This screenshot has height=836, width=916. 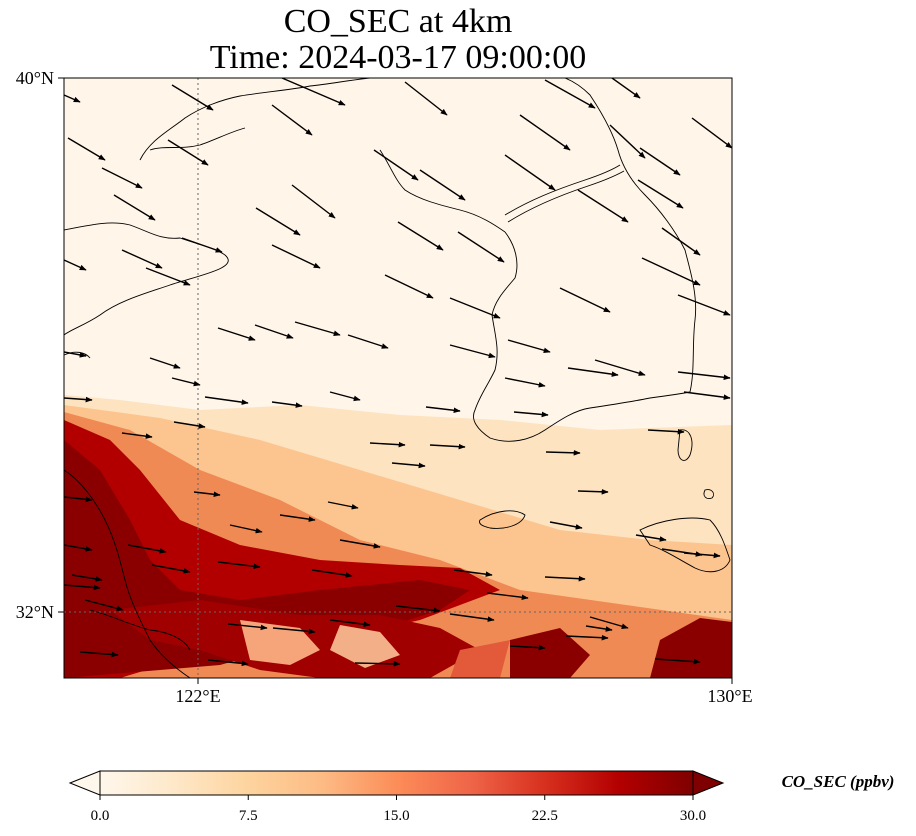 What do you see at coordinates (685, 445) in the screenshot?
I see `coast-tsushima` at bounding box center [685, 445].